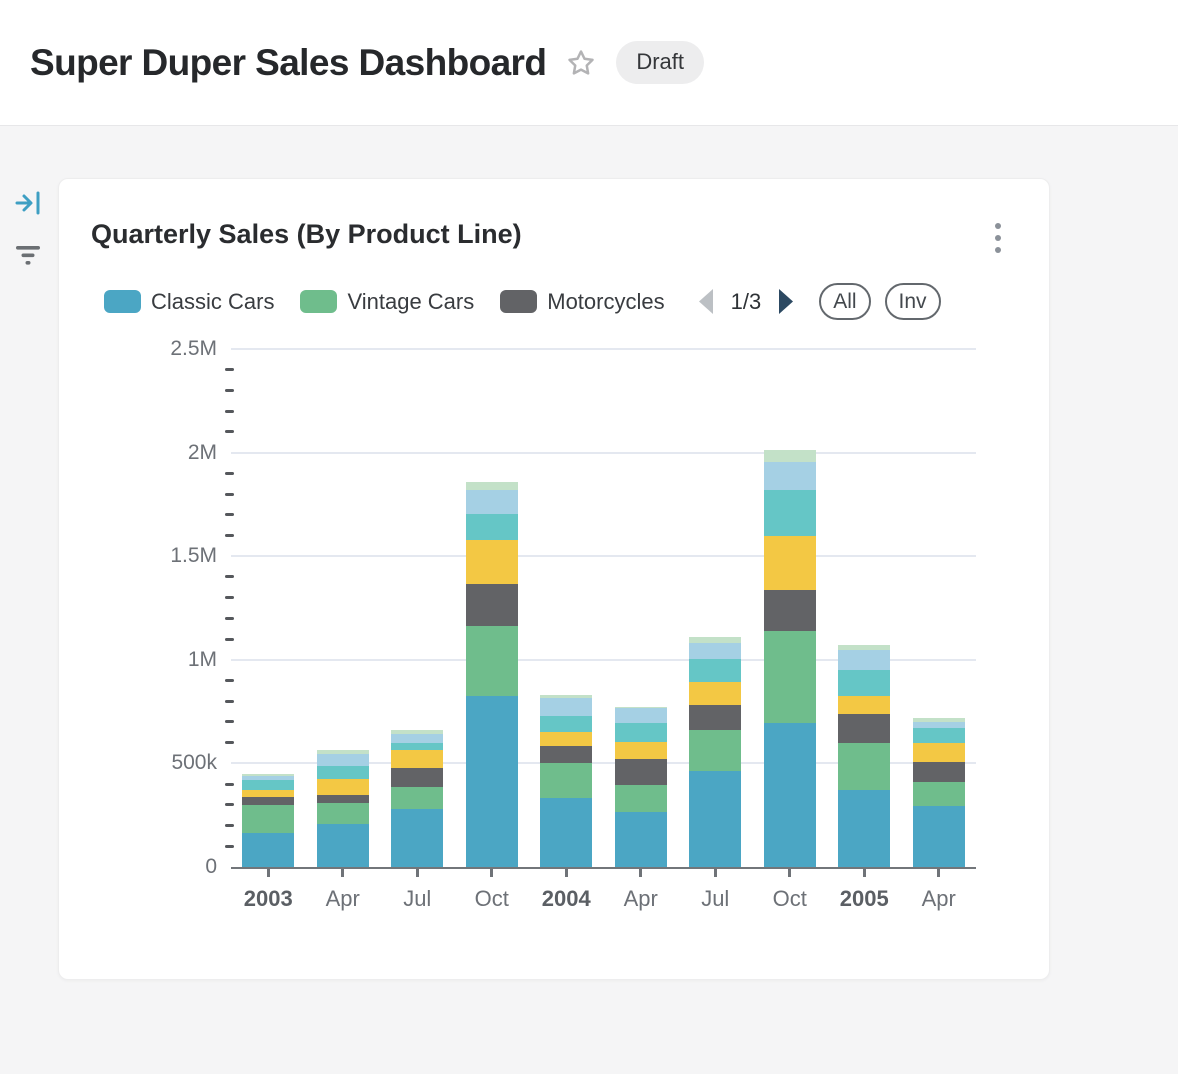 This screenshot has width=1178, height=1074. Describe the element at coordinates (912, 301) in the screenshot. I see `invert-selection-button: Inv` at that location.